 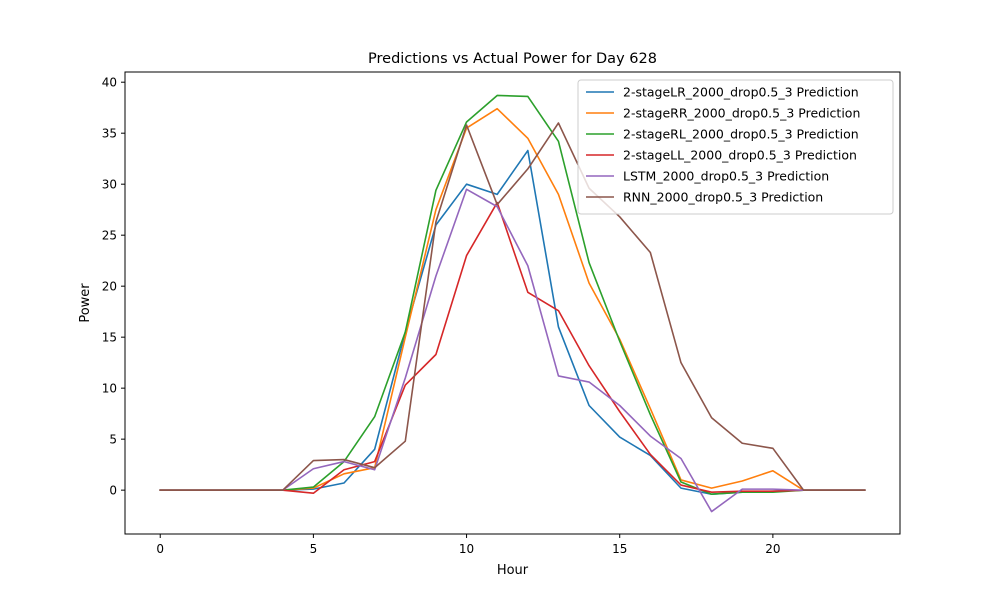 I want to click on y-tick-label: 40, so click(x=109, y=83).